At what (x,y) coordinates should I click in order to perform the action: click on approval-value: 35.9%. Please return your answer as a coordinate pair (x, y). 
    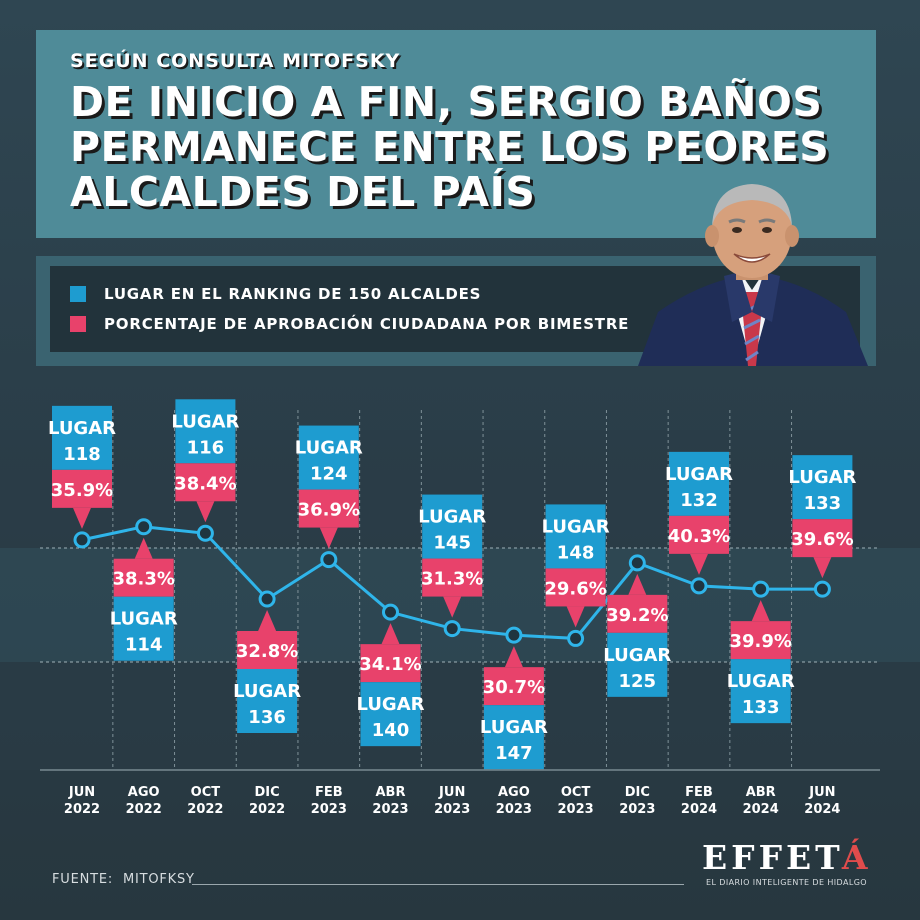
    Looking at the image, I should click on (82, 490).